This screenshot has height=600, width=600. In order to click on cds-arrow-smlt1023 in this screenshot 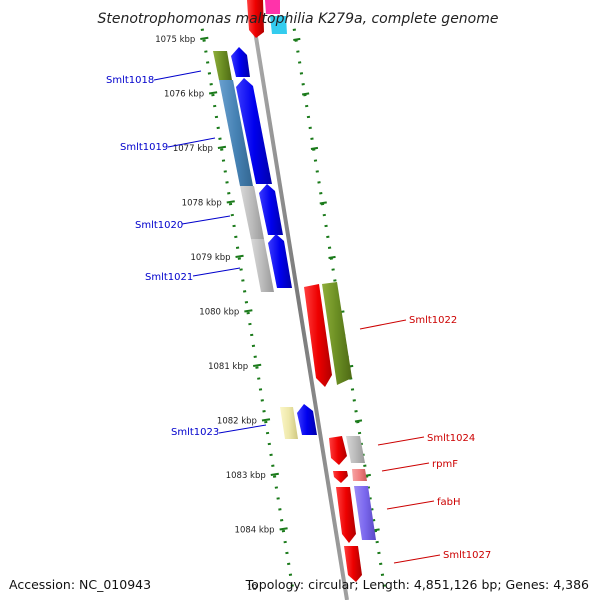, I will do `click(307, 419)`.